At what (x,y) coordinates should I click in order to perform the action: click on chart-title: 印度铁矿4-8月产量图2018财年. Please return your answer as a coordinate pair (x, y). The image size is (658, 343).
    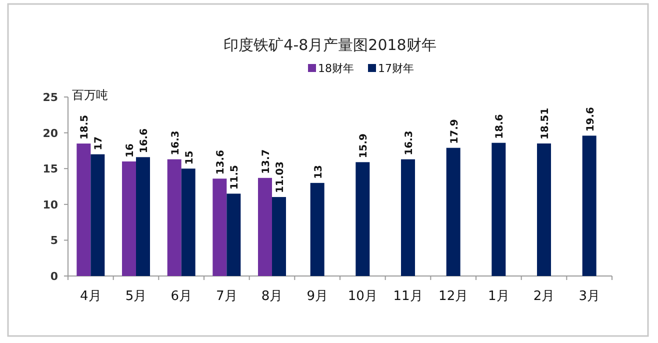
    Looking at the image, I should click on (330, 45).